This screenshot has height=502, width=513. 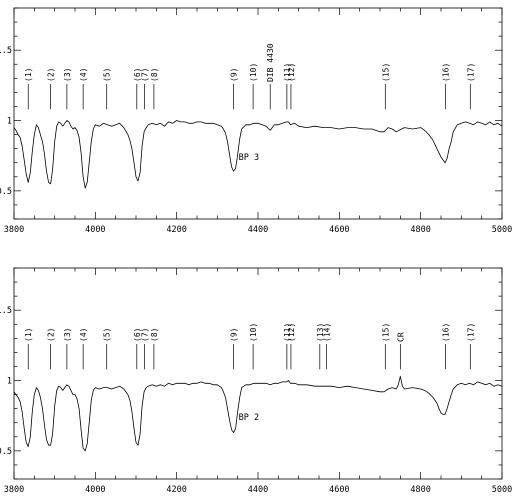 What do you see at coordinates (400, 337) in the screenshot?
I see `line-label: CR` at bounding box center [400, 337].